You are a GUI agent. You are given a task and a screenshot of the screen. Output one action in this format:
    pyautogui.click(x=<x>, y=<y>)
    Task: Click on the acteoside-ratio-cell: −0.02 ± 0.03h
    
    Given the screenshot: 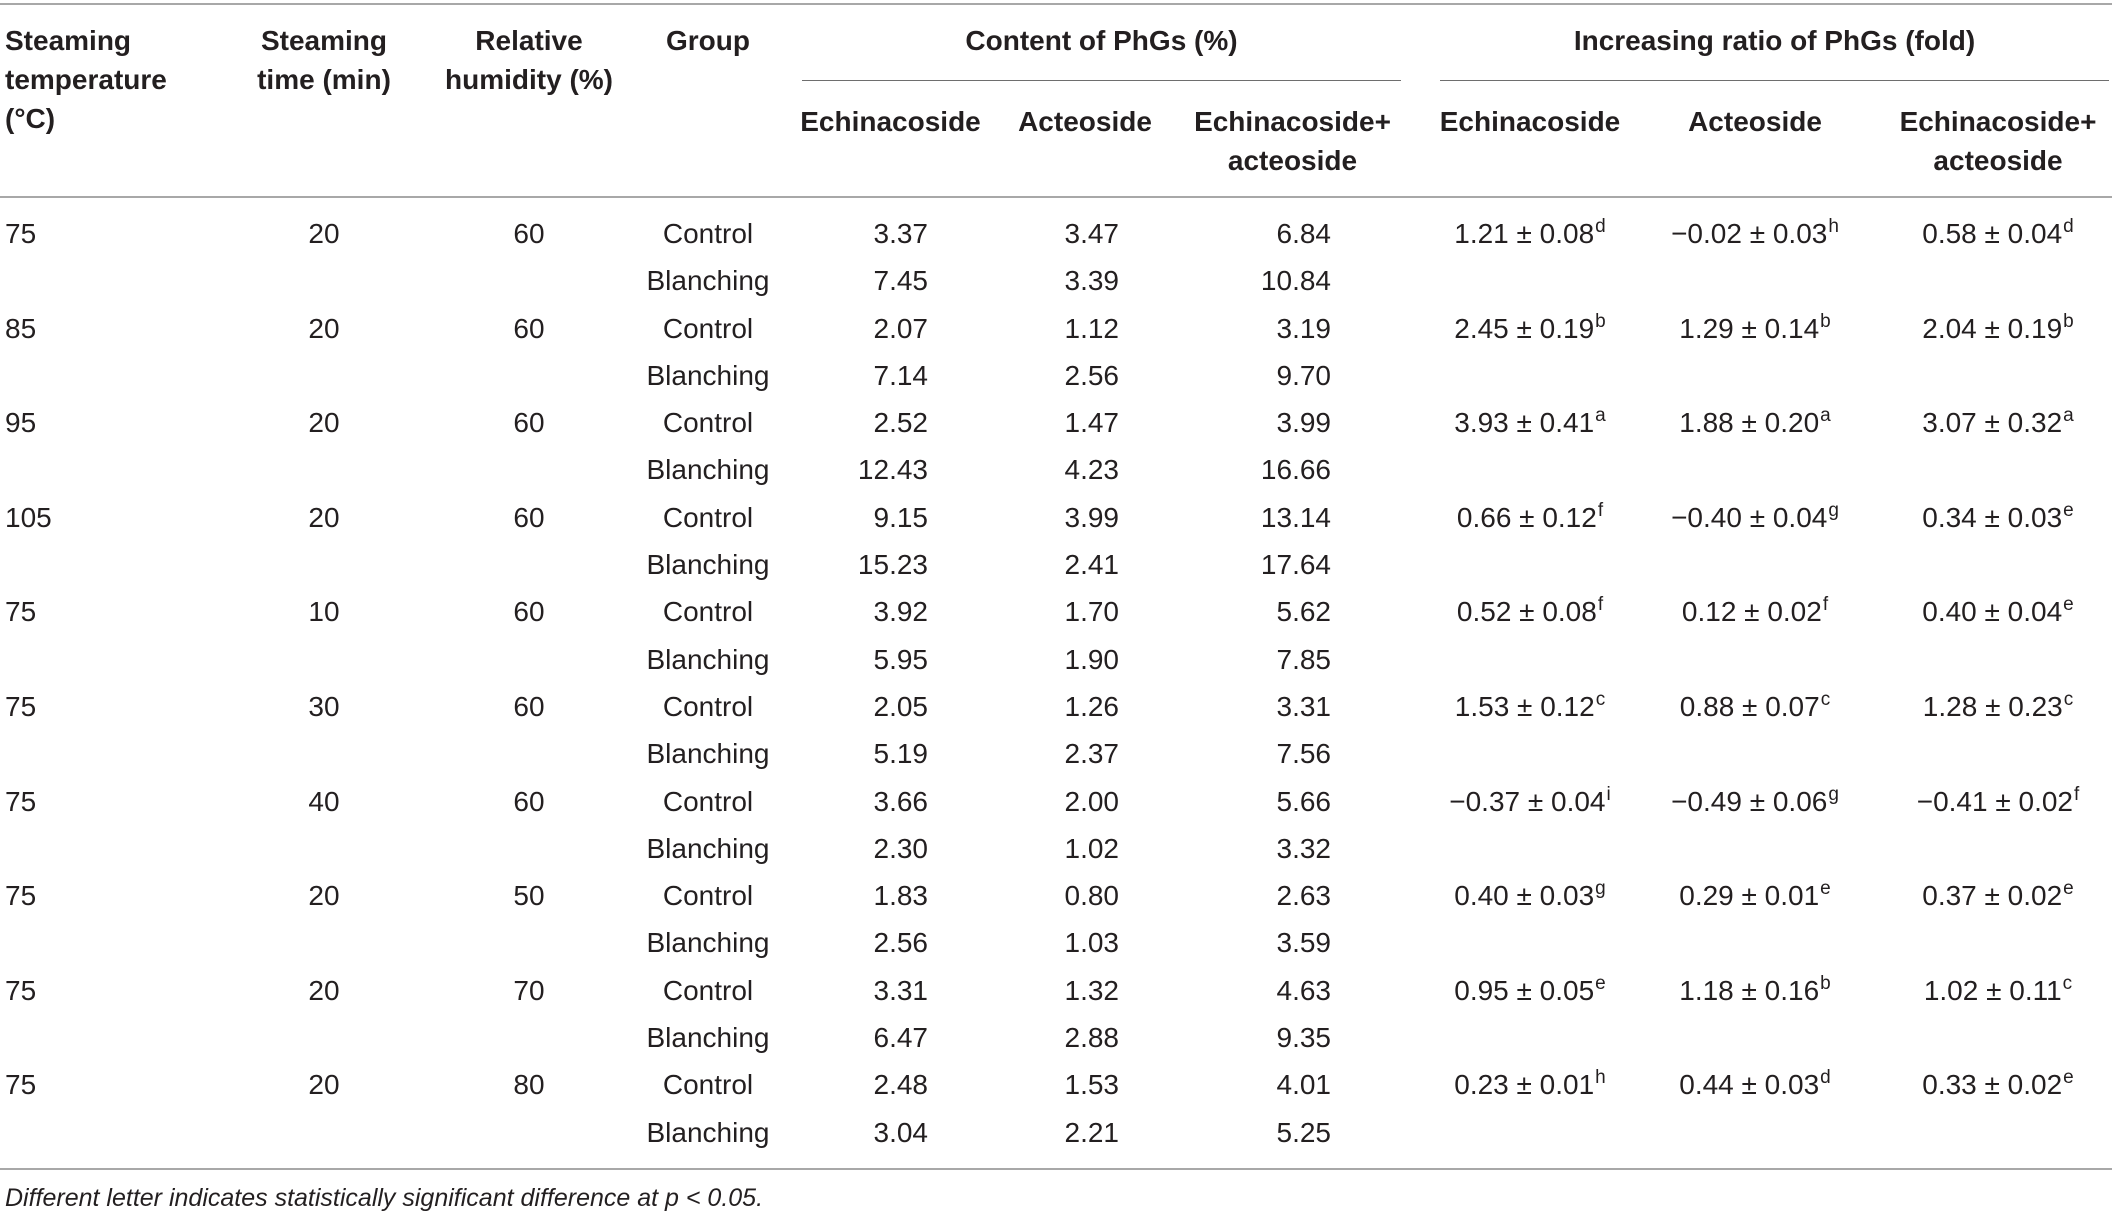 What is the action you would take?
    pyautogui.click(x=1755, y=227)
    